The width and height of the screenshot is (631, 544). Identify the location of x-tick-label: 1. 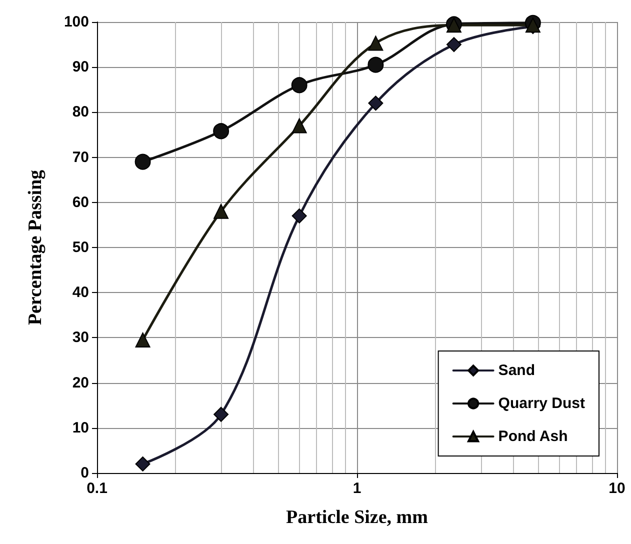
(357, 488).